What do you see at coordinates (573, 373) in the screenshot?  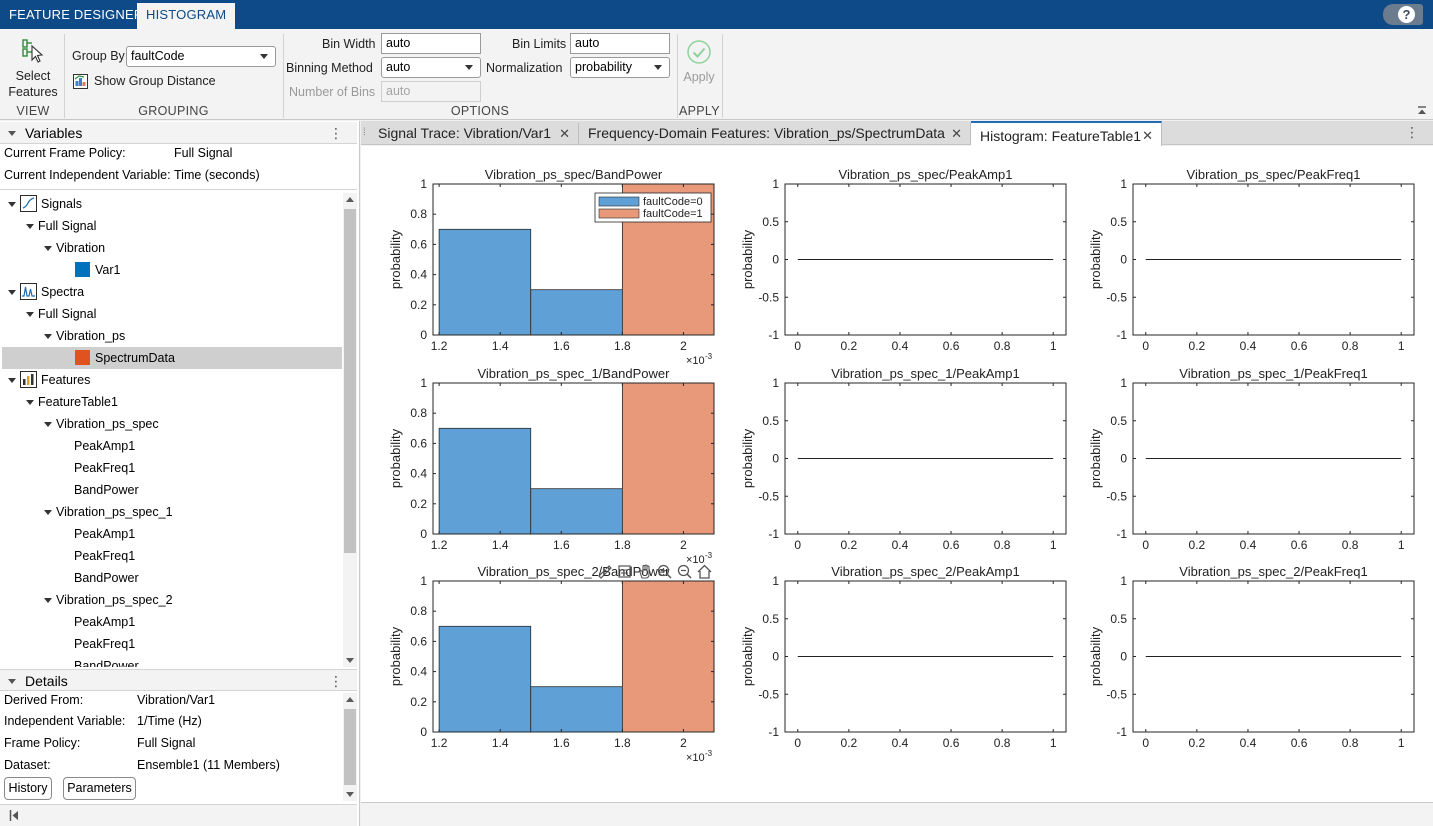 I see `chart-title: Vibration_ps_spec_1/BandPower` at bounding box center [573, 373].